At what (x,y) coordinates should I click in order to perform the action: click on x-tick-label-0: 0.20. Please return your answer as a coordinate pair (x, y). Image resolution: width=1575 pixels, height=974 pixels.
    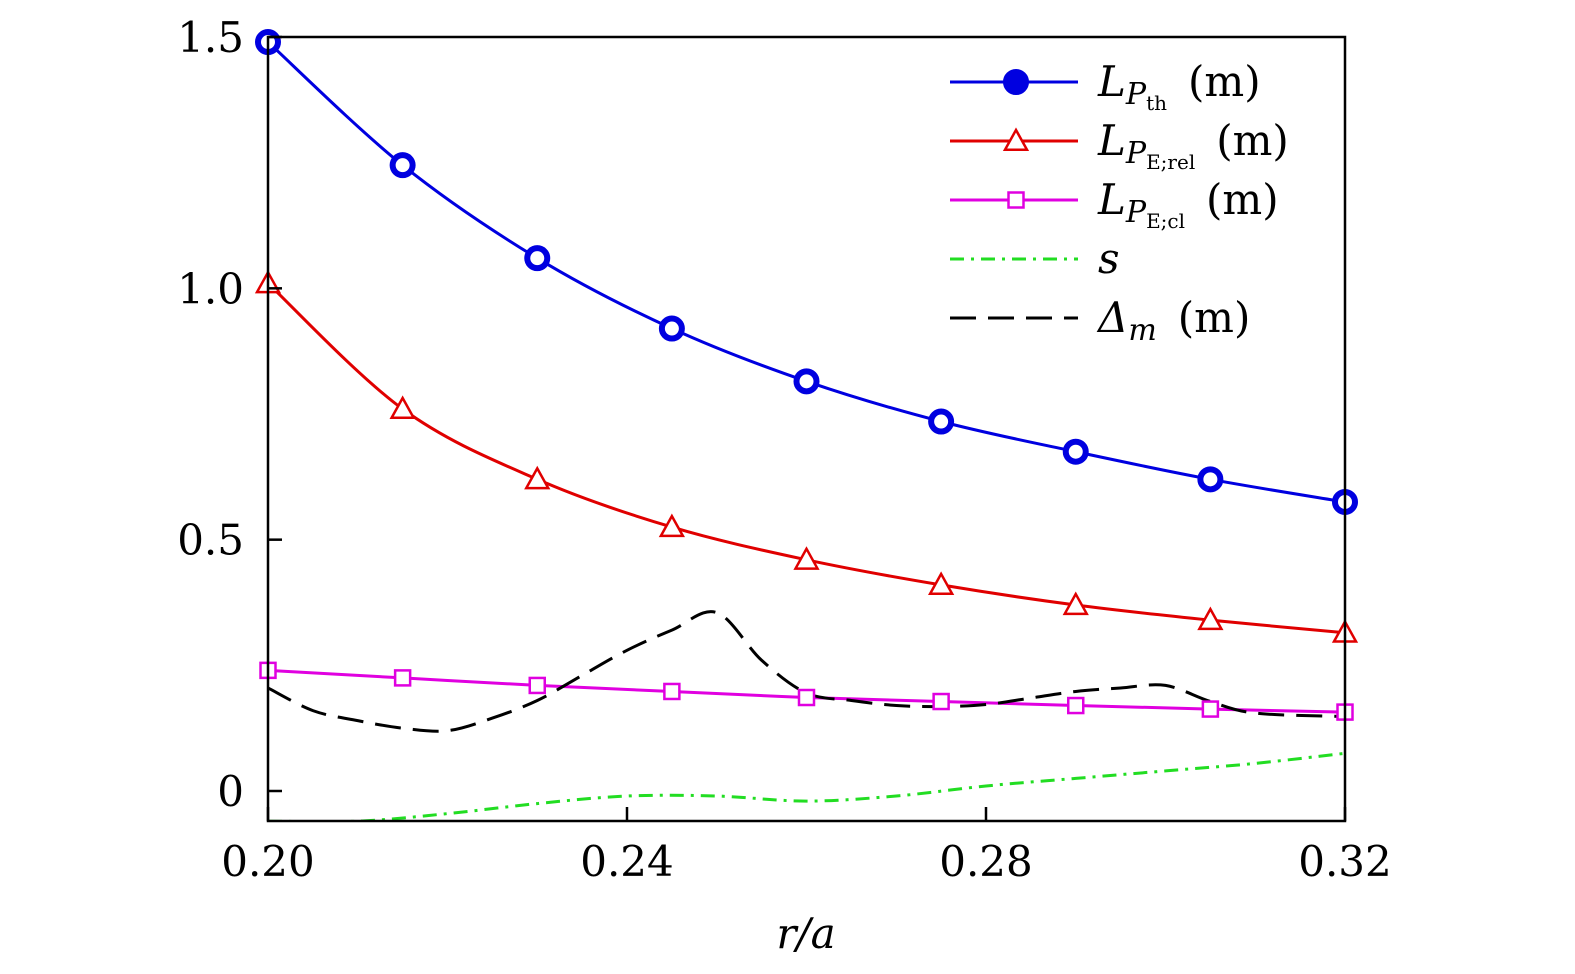
    Looking at the image, I should click on (268, 861).